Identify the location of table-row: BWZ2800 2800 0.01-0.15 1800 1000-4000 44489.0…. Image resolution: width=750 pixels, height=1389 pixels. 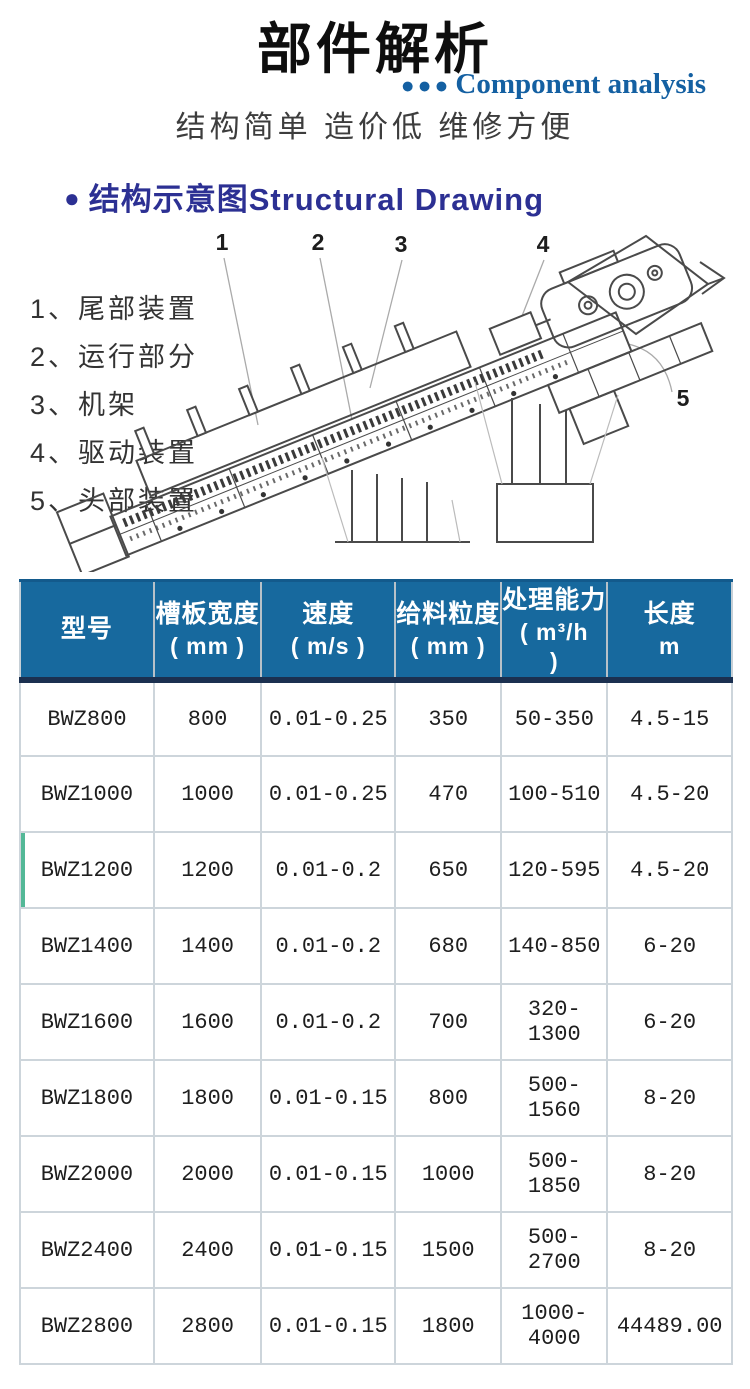
(376, 1326).